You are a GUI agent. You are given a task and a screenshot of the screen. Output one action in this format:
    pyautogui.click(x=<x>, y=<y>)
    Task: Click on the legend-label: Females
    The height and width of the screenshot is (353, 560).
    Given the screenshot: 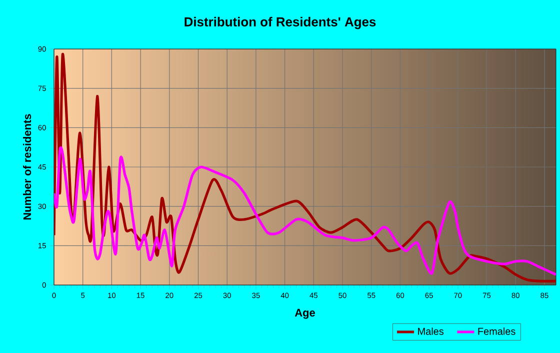 What is the action you would take?
    pyautogui.click(x=497, y=331)
    